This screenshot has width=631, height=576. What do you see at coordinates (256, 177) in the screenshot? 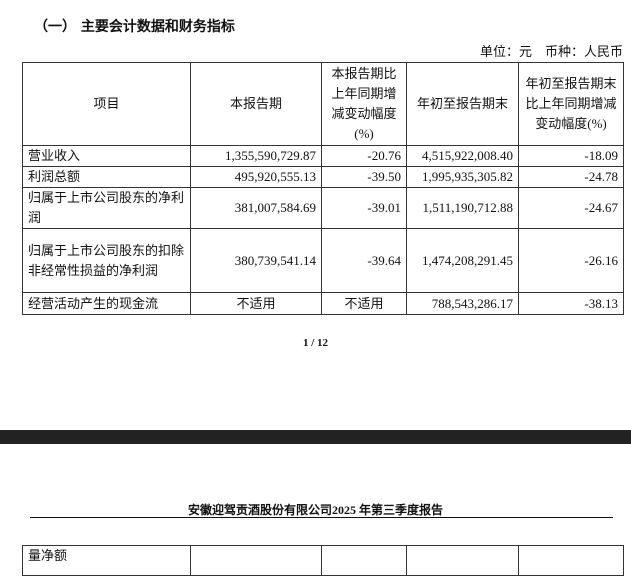
I see `cell: 495,920,555.13` at bounding box center [256, 177].